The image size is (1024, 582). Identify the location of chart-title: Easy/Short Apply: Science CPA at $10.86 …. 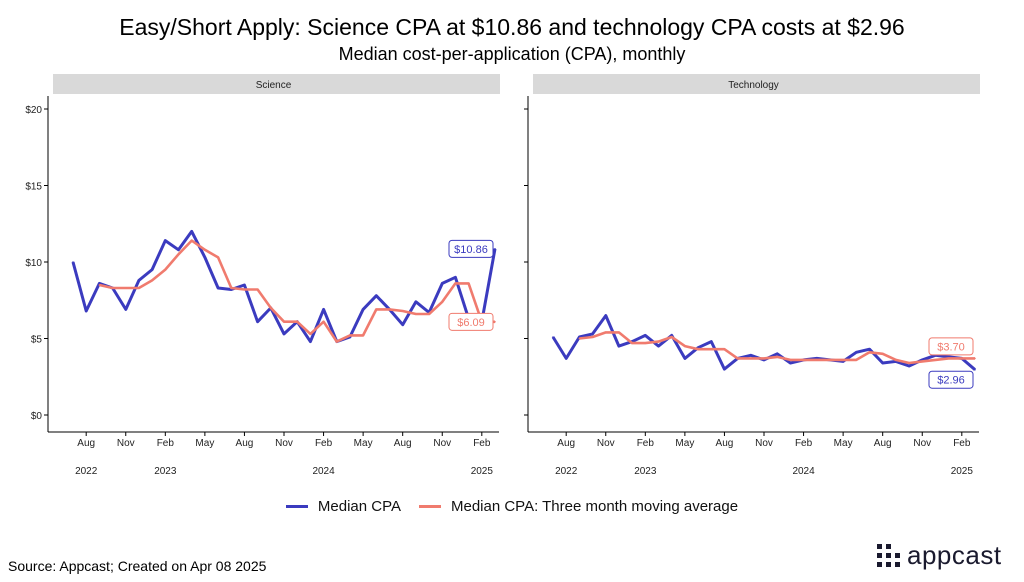
(512, 27).